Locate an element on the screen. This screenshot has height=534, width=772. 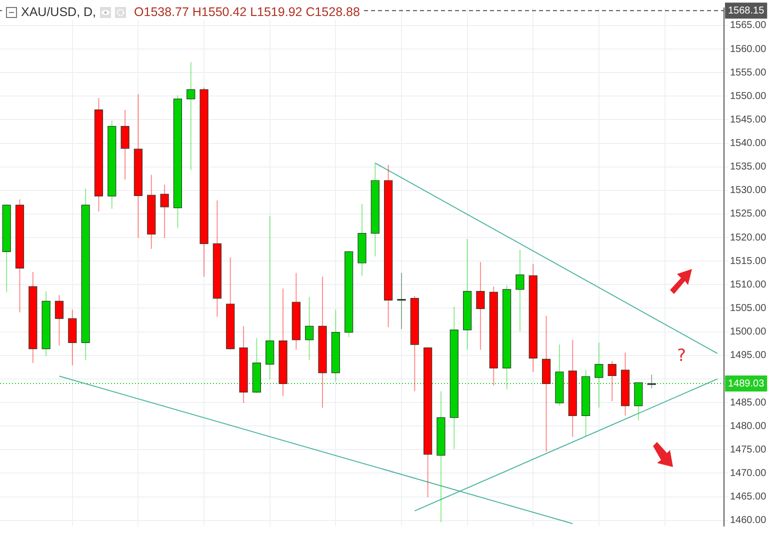
y-tick-label: 1560.00 is located at coordinates (748, 49).